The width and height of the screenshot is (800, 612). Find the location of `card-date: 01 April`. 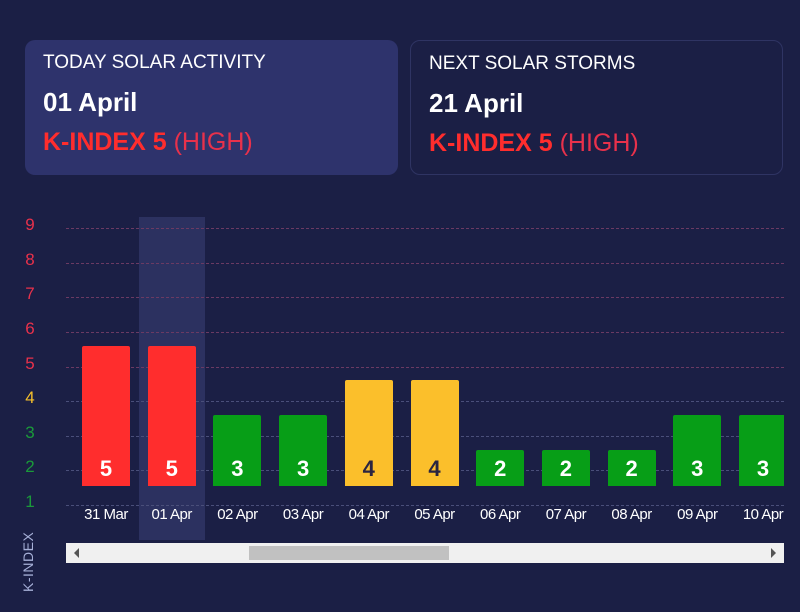

card-date: 01 April is located at coordinates (90, 102).